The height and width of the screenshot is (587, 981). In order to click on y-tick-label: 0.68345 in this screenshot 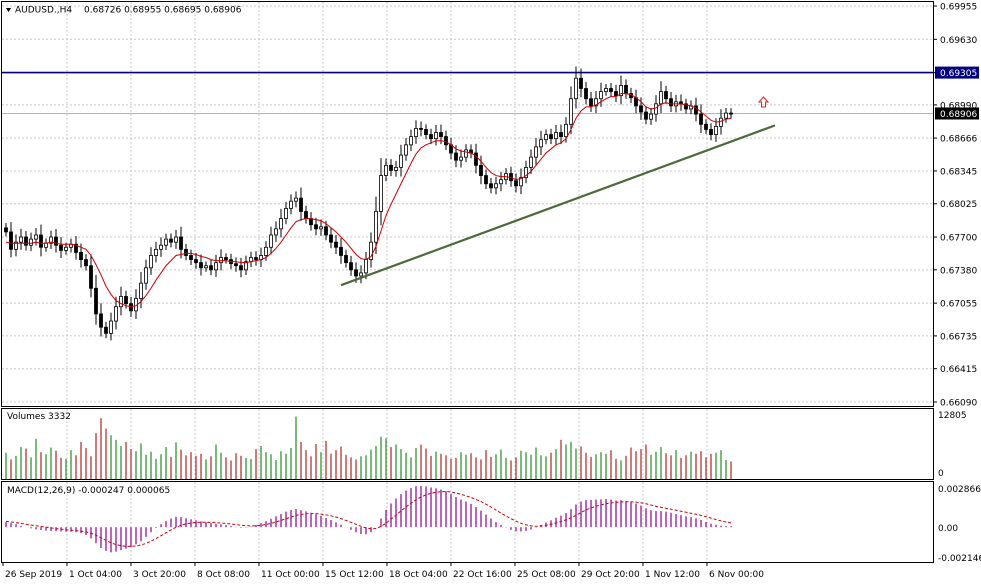, I will do `click(958, 172)`.